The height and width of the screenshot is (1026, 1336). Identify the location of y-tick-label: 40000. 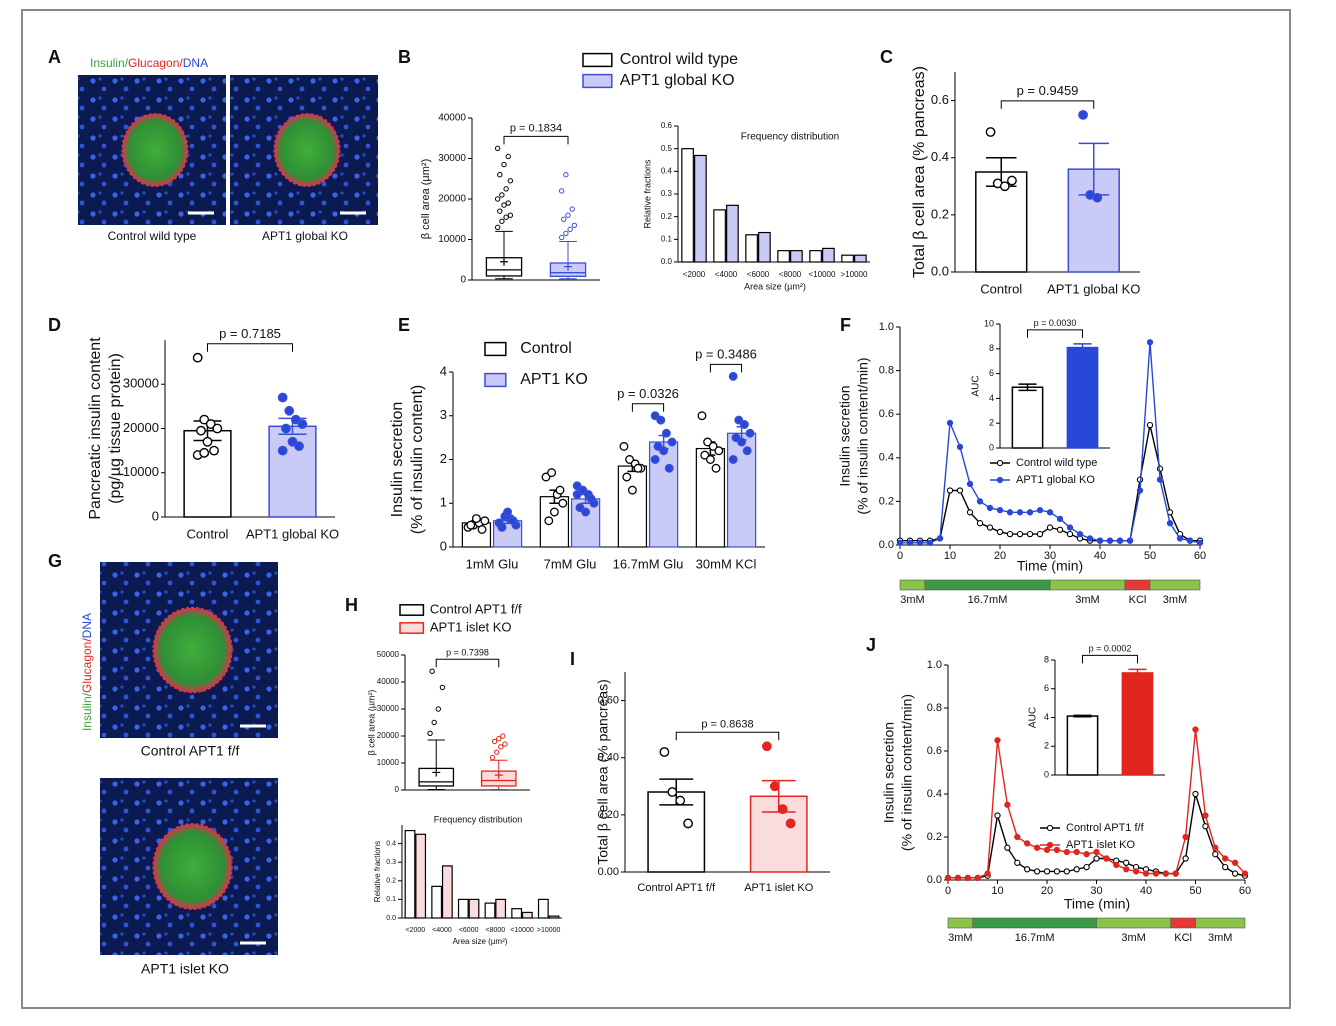
(388, 681).